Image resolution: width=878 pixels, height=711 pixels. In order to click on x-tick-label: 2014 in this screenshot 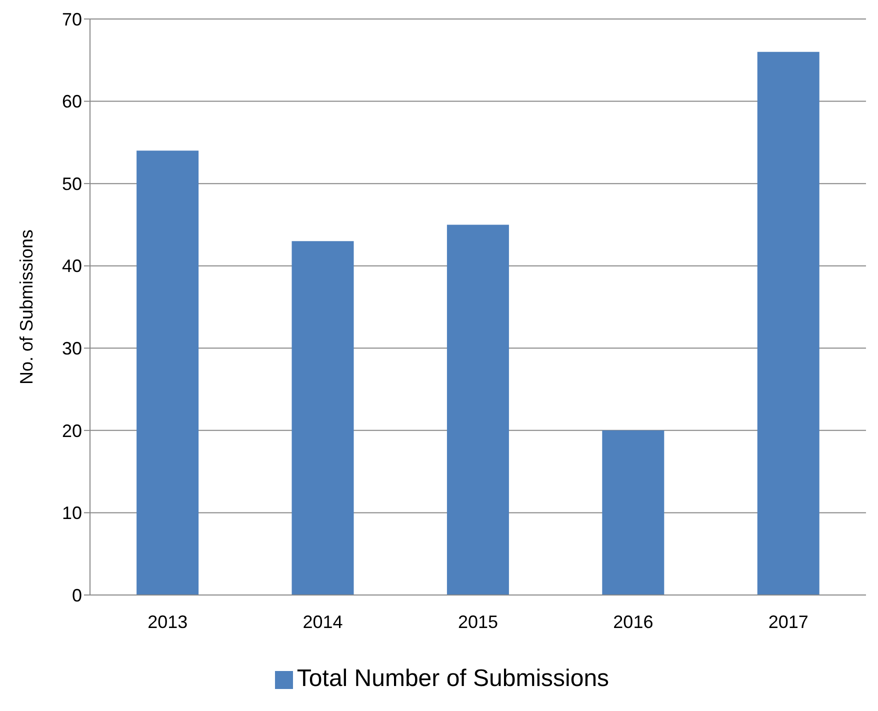, I will do `click(322, 622)`.